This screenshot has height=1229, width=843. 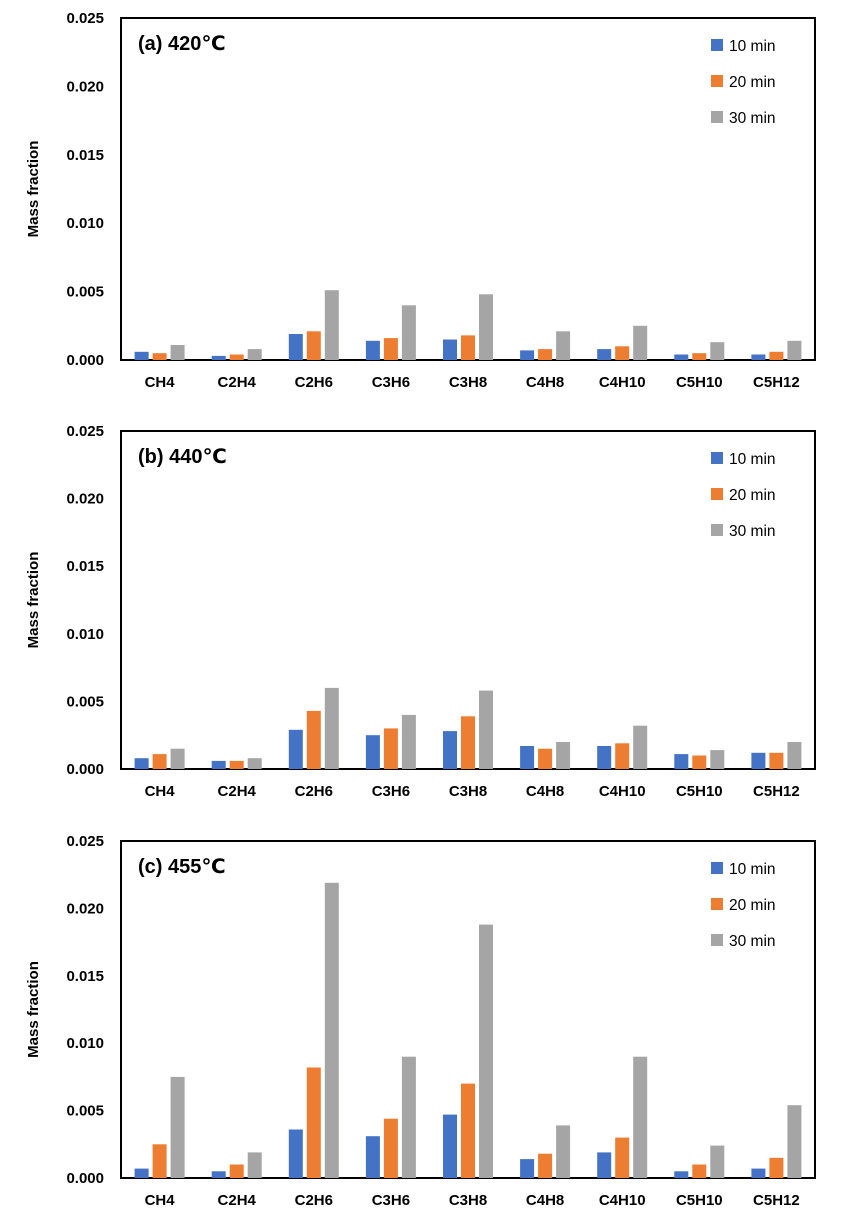 I want to click on panel-title: (b) 440℃, so click(x=182, y=457).